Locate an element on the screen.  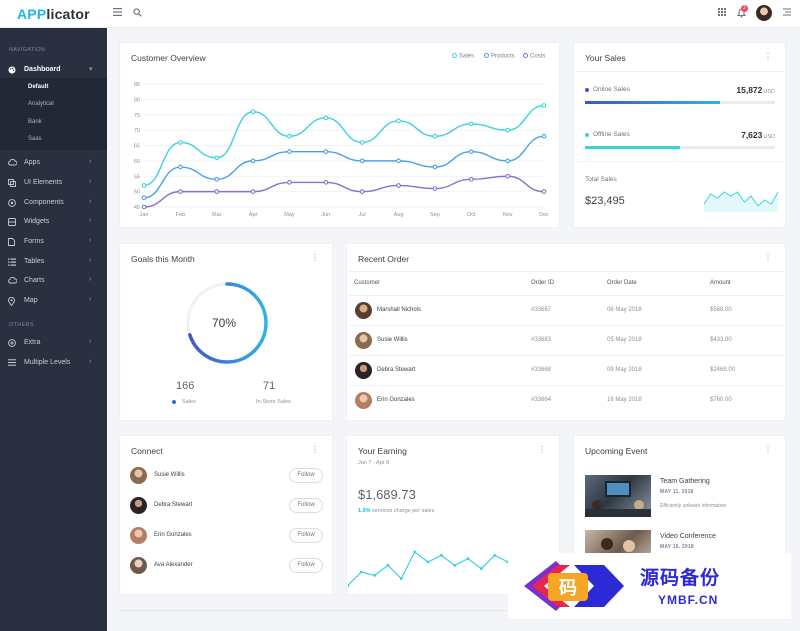
sidebar-item-ui-elements: UI Elements › is located at coordinates (53, 183).